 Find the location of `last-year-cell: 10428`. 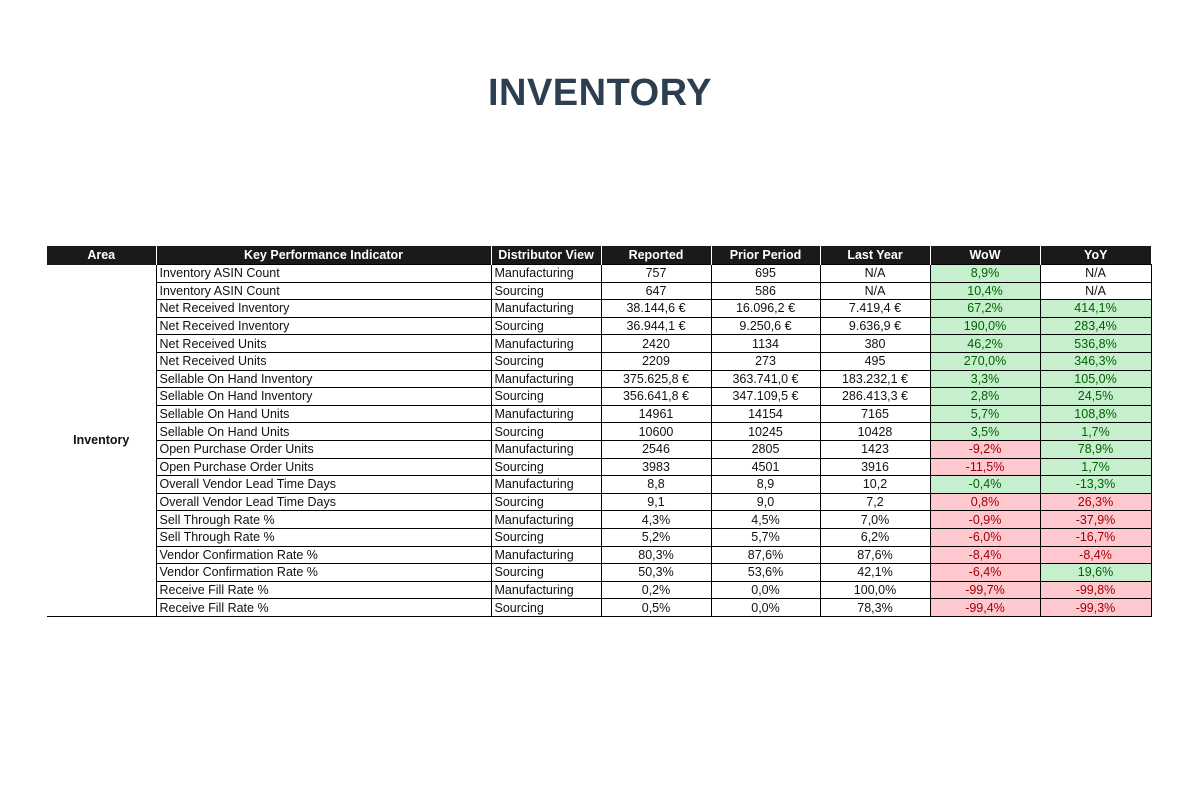

last-year-cell: 10428 is located at coordinates (875, 431).